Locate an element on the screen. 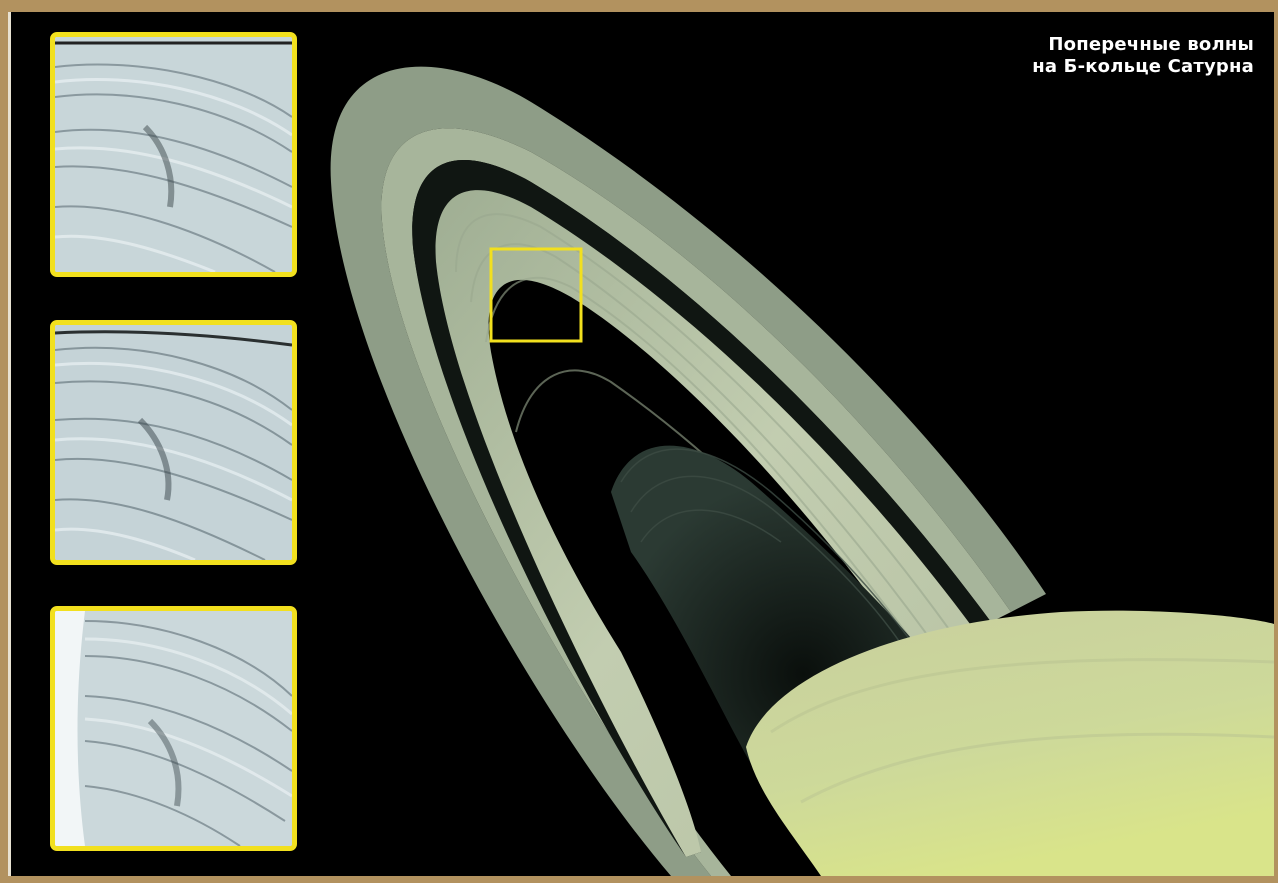 The width and height of the screenshot is (1278, 883). caption-line-1: Поперечные волны is located at coordinates (1151, 44).